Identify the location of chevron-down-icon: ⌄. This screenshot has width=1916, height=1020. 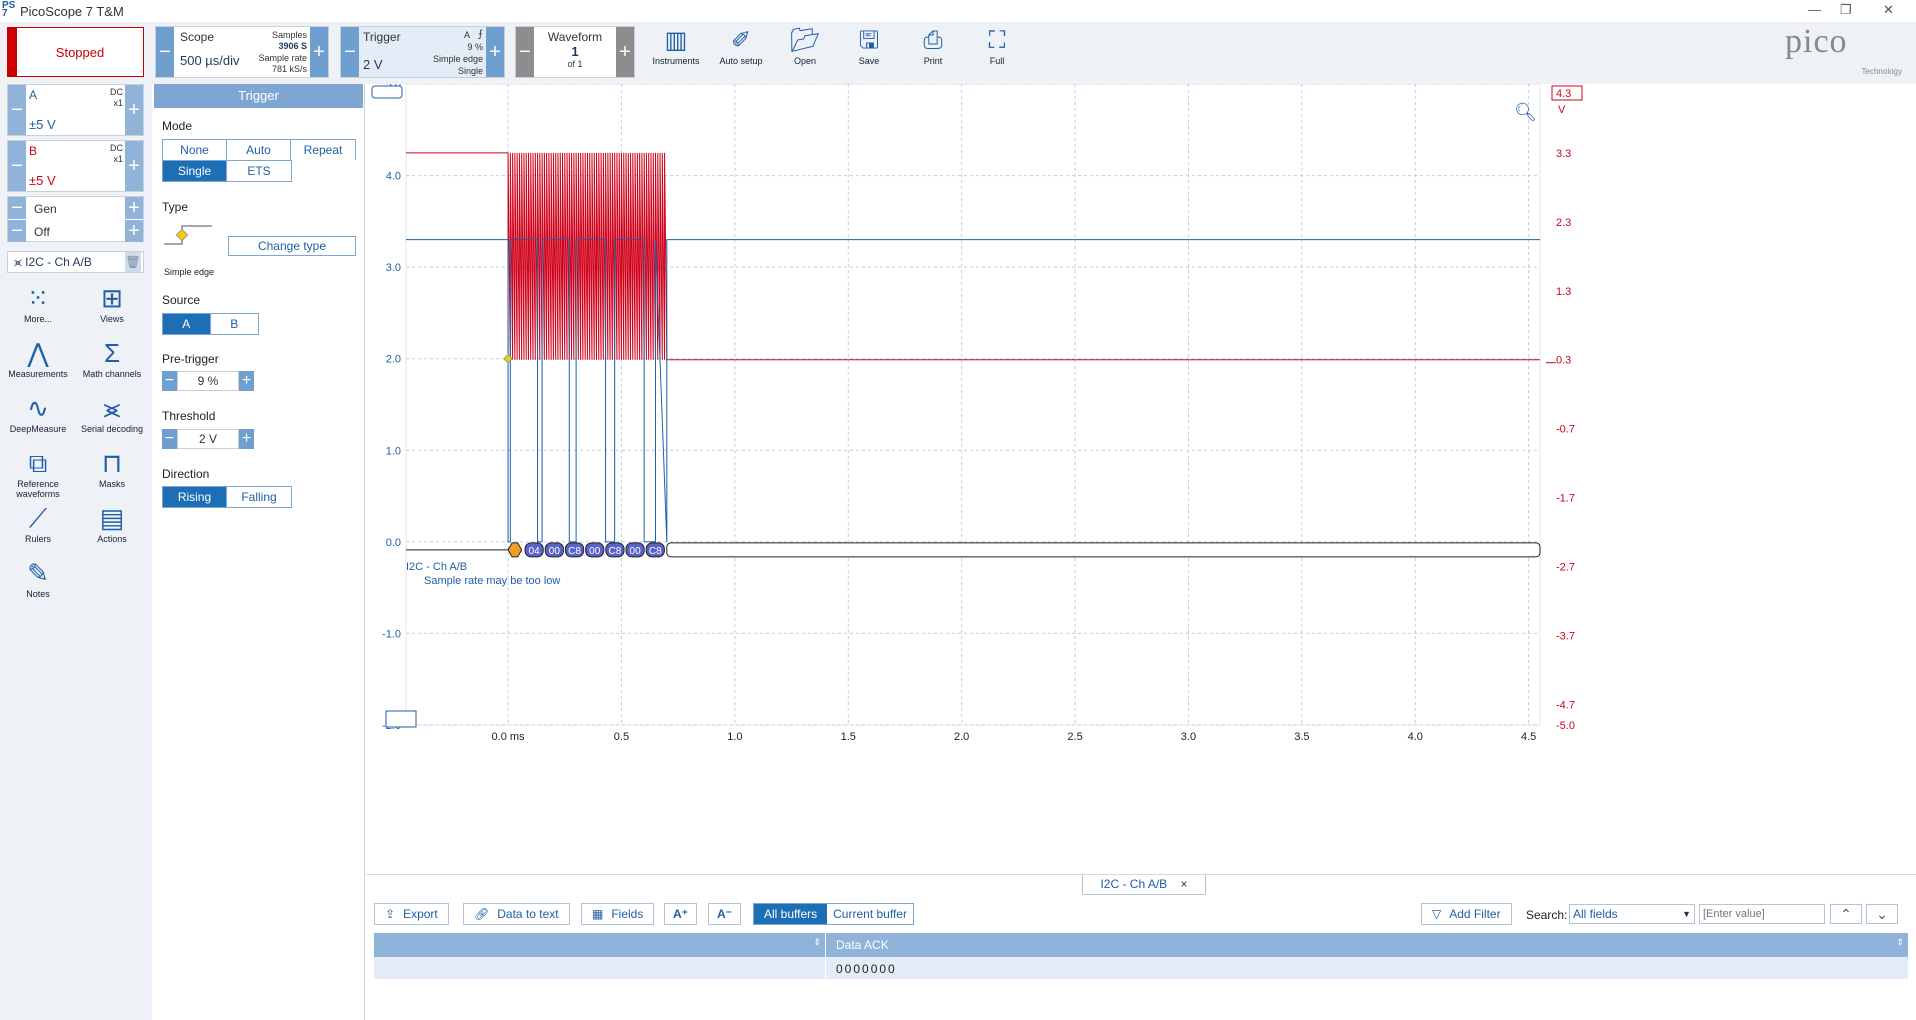
(1882, 914).